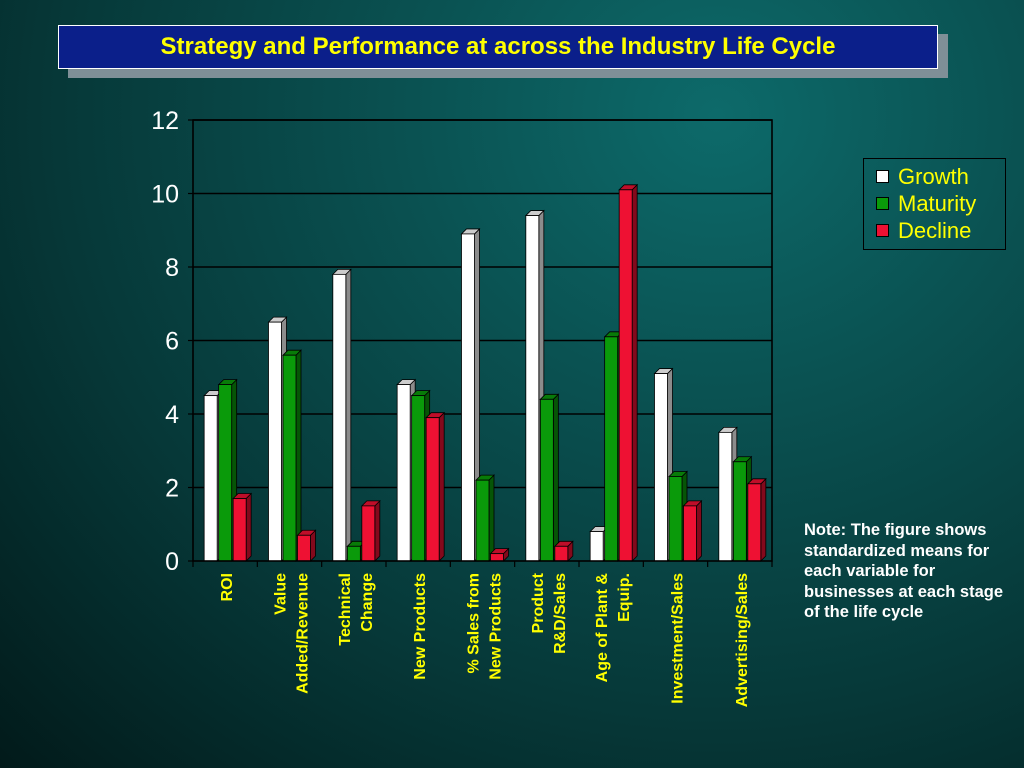  What do you see at coordinates (172, 415) in the screenshot?
I see `y-tick-label: 4` at bounding box center [172, 415].